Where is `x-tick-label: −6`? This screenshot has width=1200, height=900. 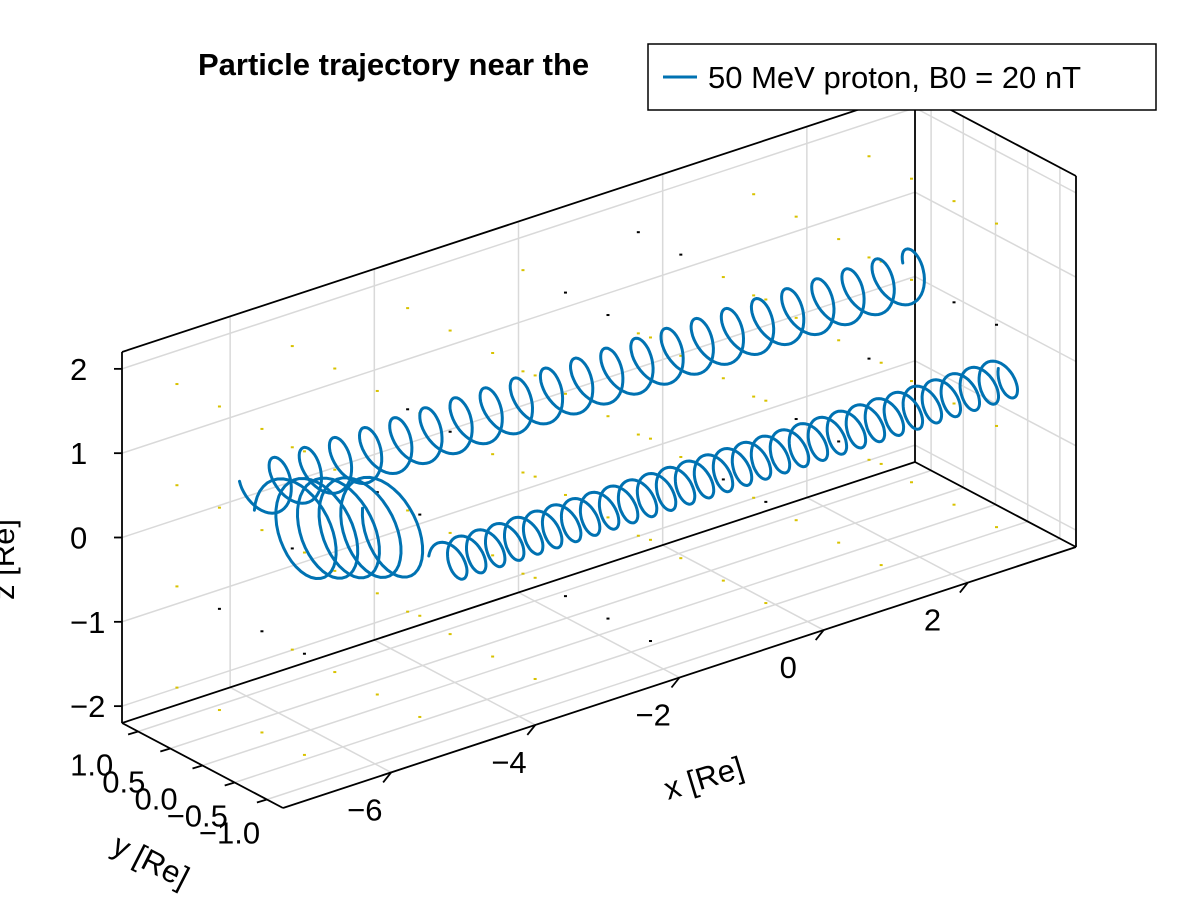
x-tick-label: −6 is located at coordinates (364, 809).